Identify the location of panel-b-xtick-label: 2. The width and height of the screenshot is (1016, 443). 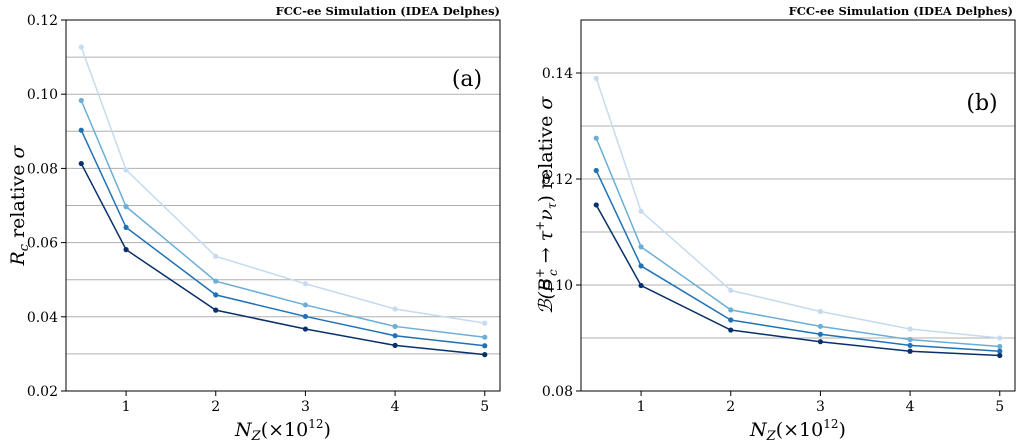
(730, 407).